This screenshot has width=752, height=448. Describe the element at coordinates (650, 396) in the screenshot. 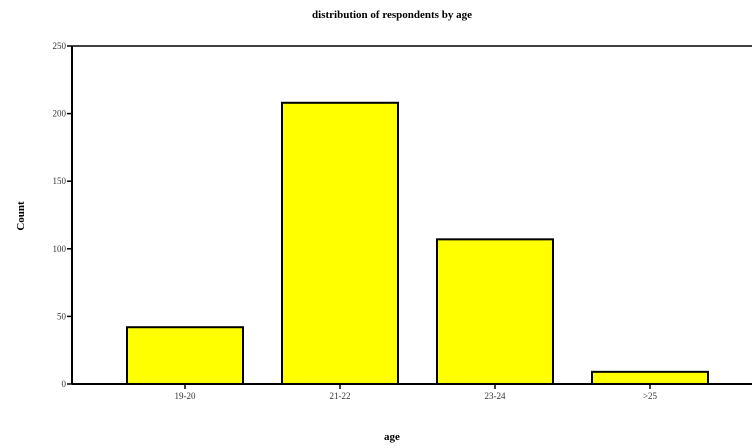

I see `x-tick-label: >25` at that location.